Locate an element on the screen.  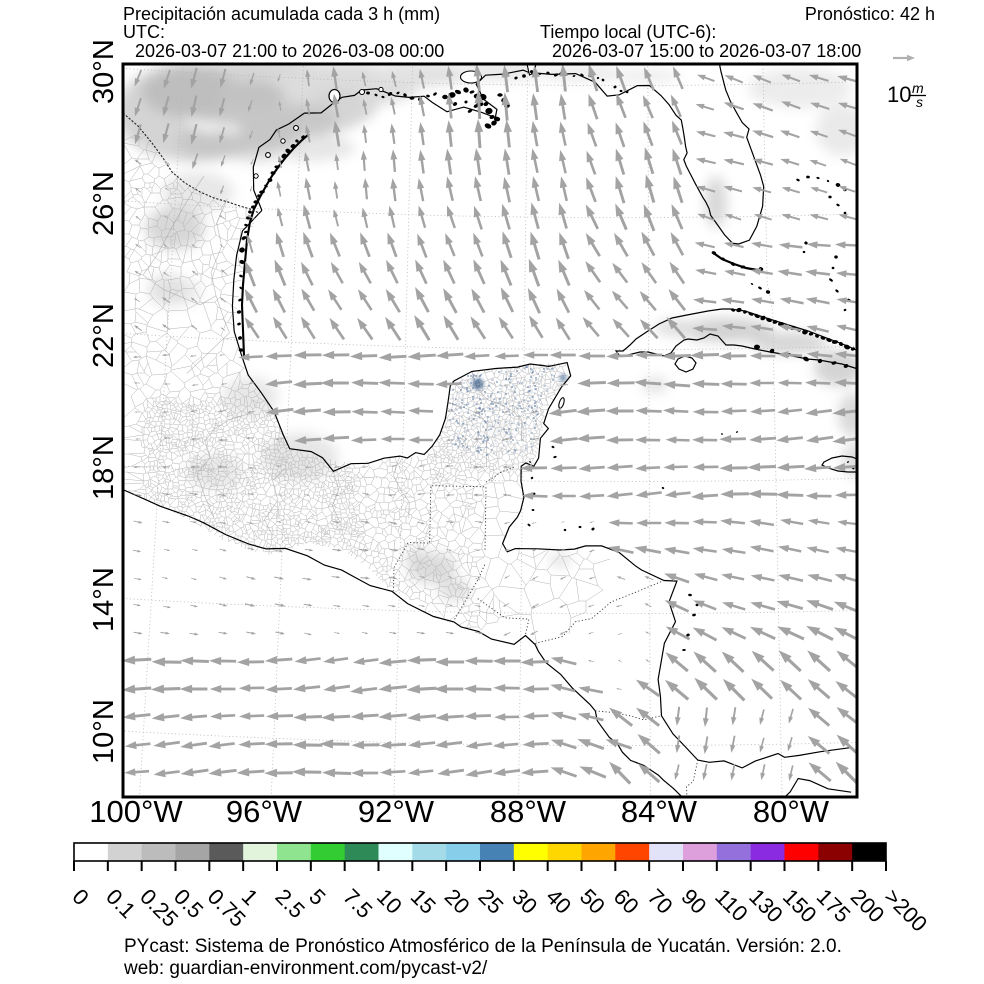
svg-text: 14°N is located at coordinates (104, 599).